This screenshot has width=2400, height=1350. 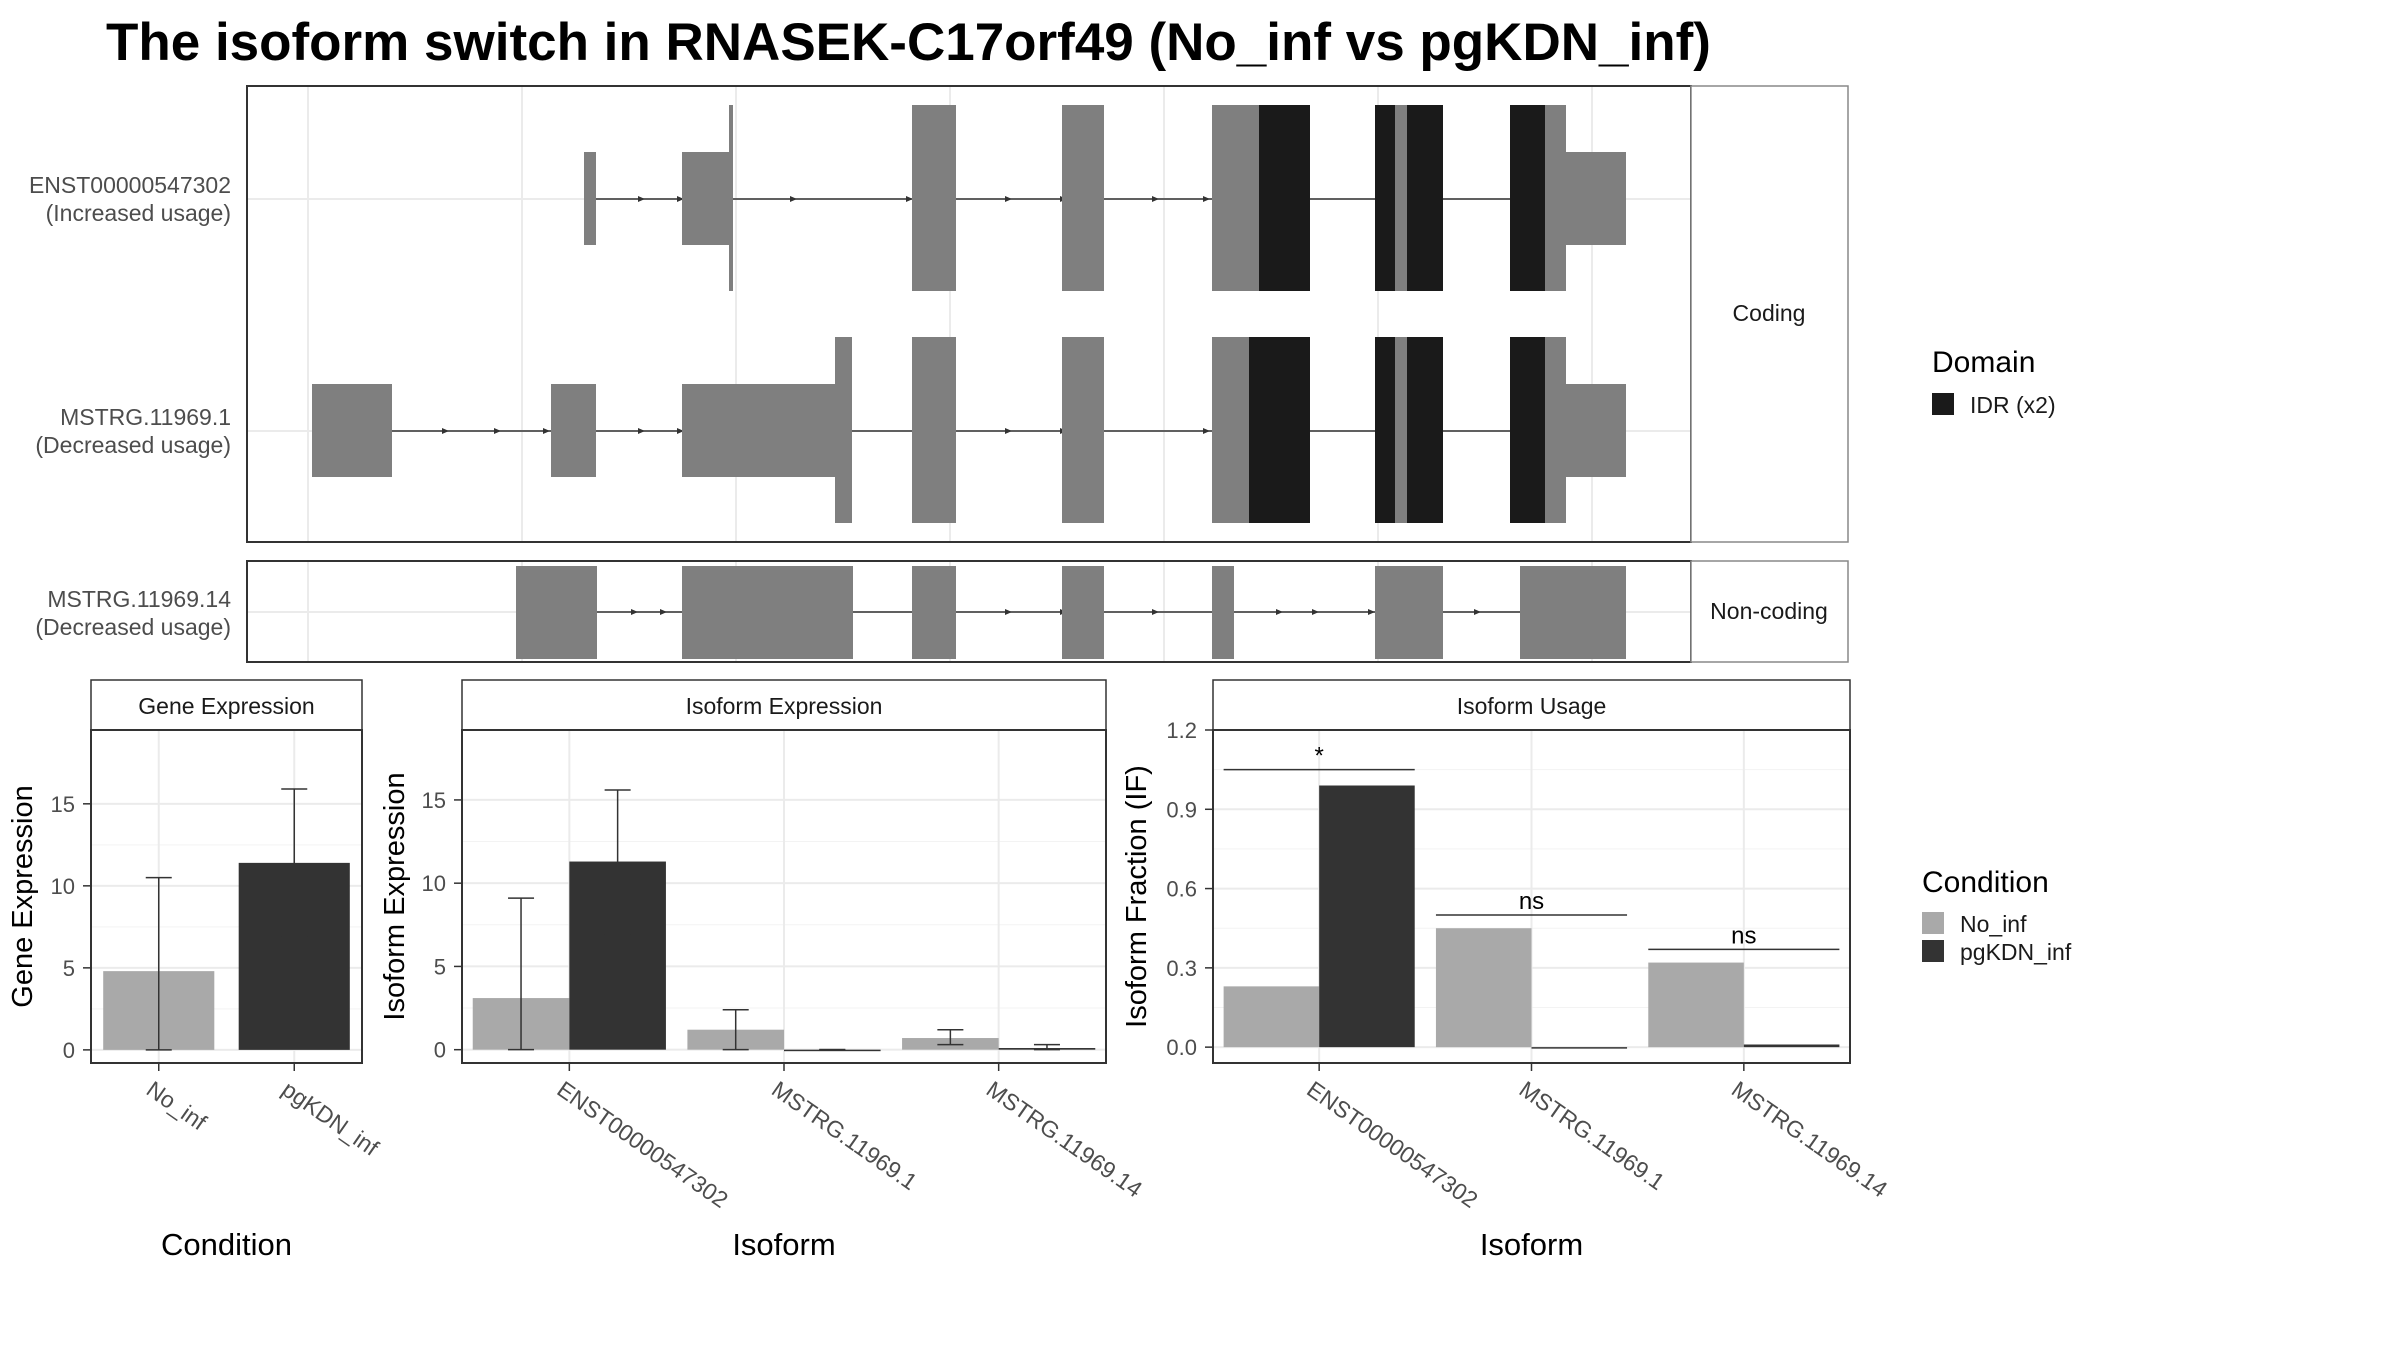 I want to click on y-tick-label: 0.3, so click(x=1181, y=968).